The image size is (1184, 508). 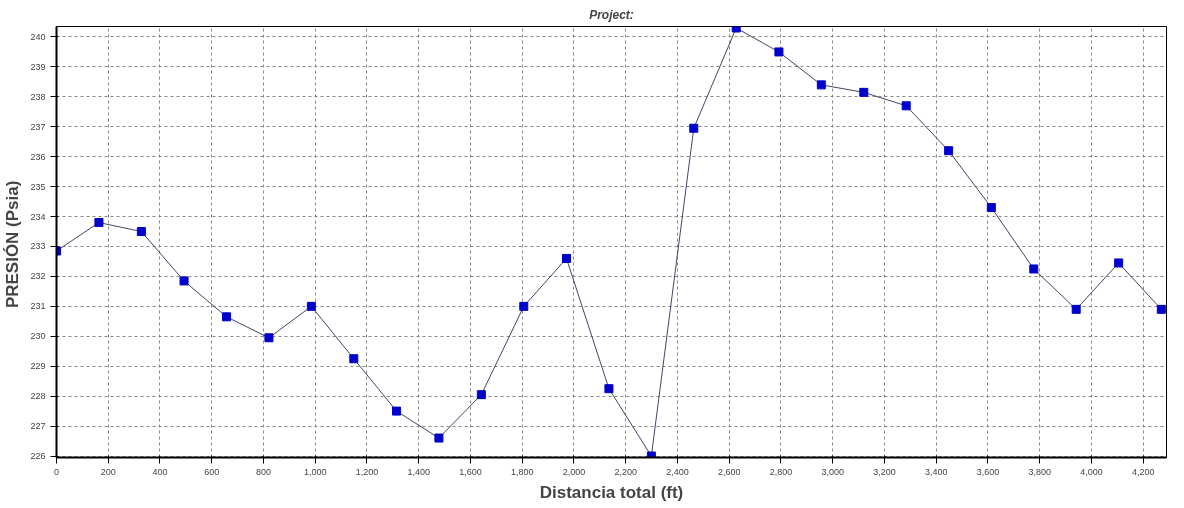 I want to click on x-tick-label: 1,400, so click(x=419, y=471).